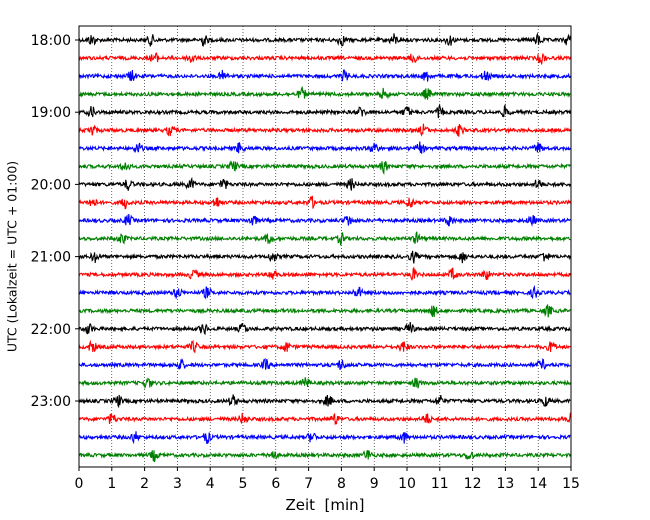 The height and width of the screenshot is (520, 650). Describe the element at coordinates (51, 113) in the screenshot. I see `y-tick-label: 19:00` at that location.